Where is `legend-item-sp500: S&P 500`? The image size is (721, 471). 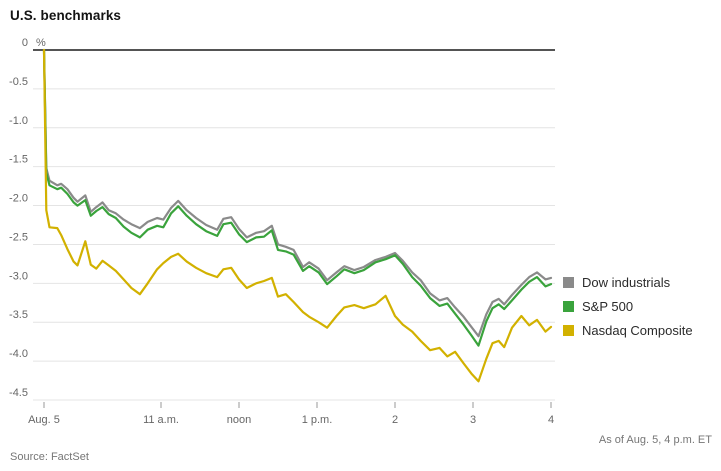 legend-item-sp500: S&P 500 is located at coordinates (628, 306).